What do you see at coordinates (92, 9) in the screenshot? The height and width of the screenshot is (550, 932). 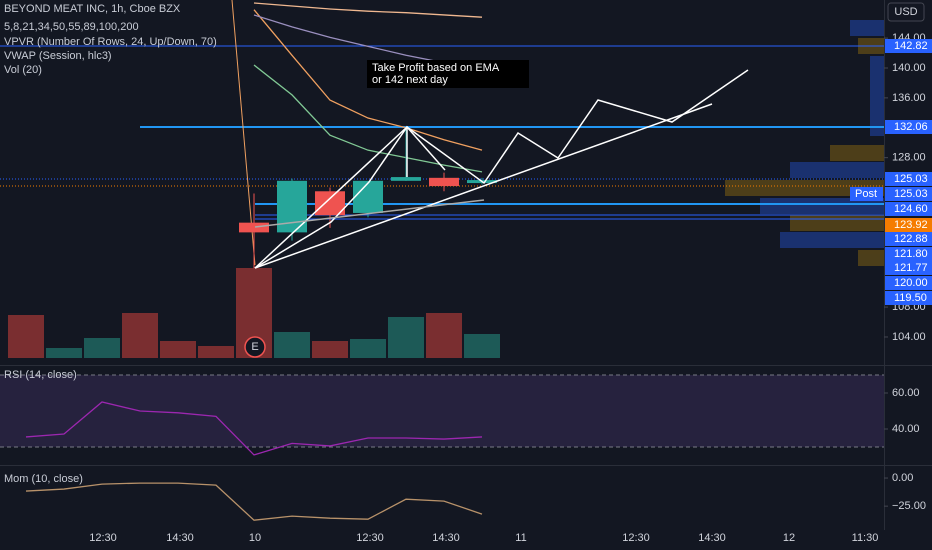 I see `legend-title: BEYOND MEAT INC, 1h, Cboe BZX` at bounding box center [92, 9].